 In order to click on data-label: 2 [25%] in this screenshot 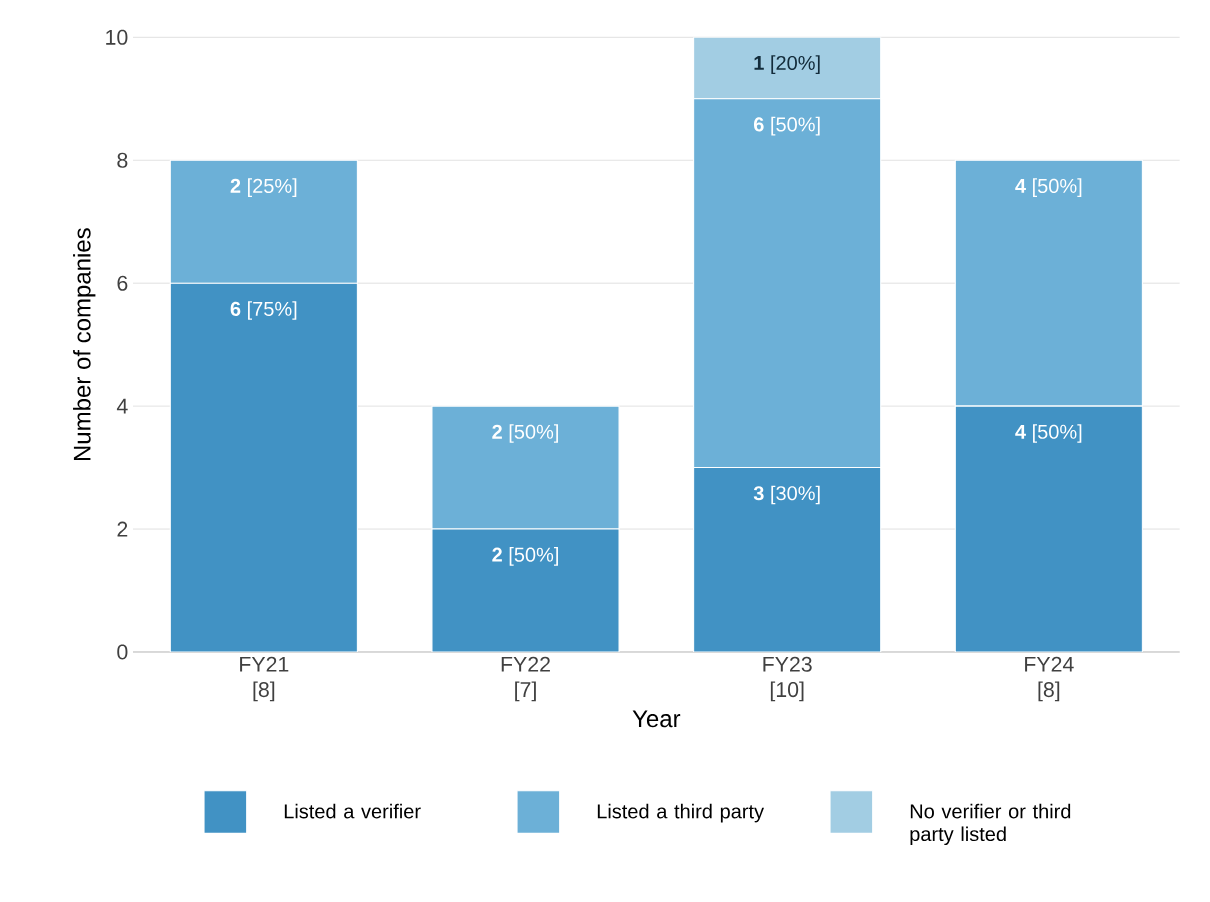, I will do `click(263, 187)`.